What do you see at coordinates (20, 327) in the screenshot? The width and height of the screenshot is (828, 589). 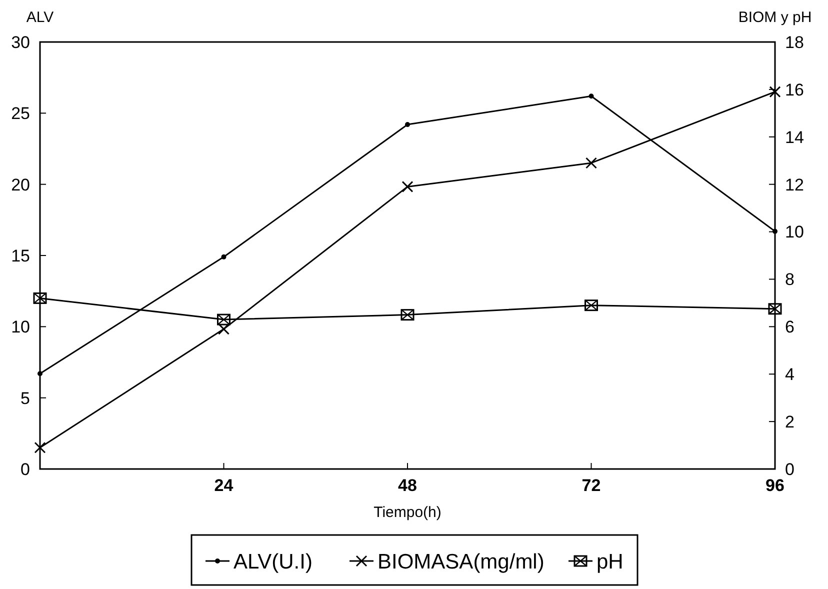 I see `y-tick-label: 10` at bounding box center [20, 327].